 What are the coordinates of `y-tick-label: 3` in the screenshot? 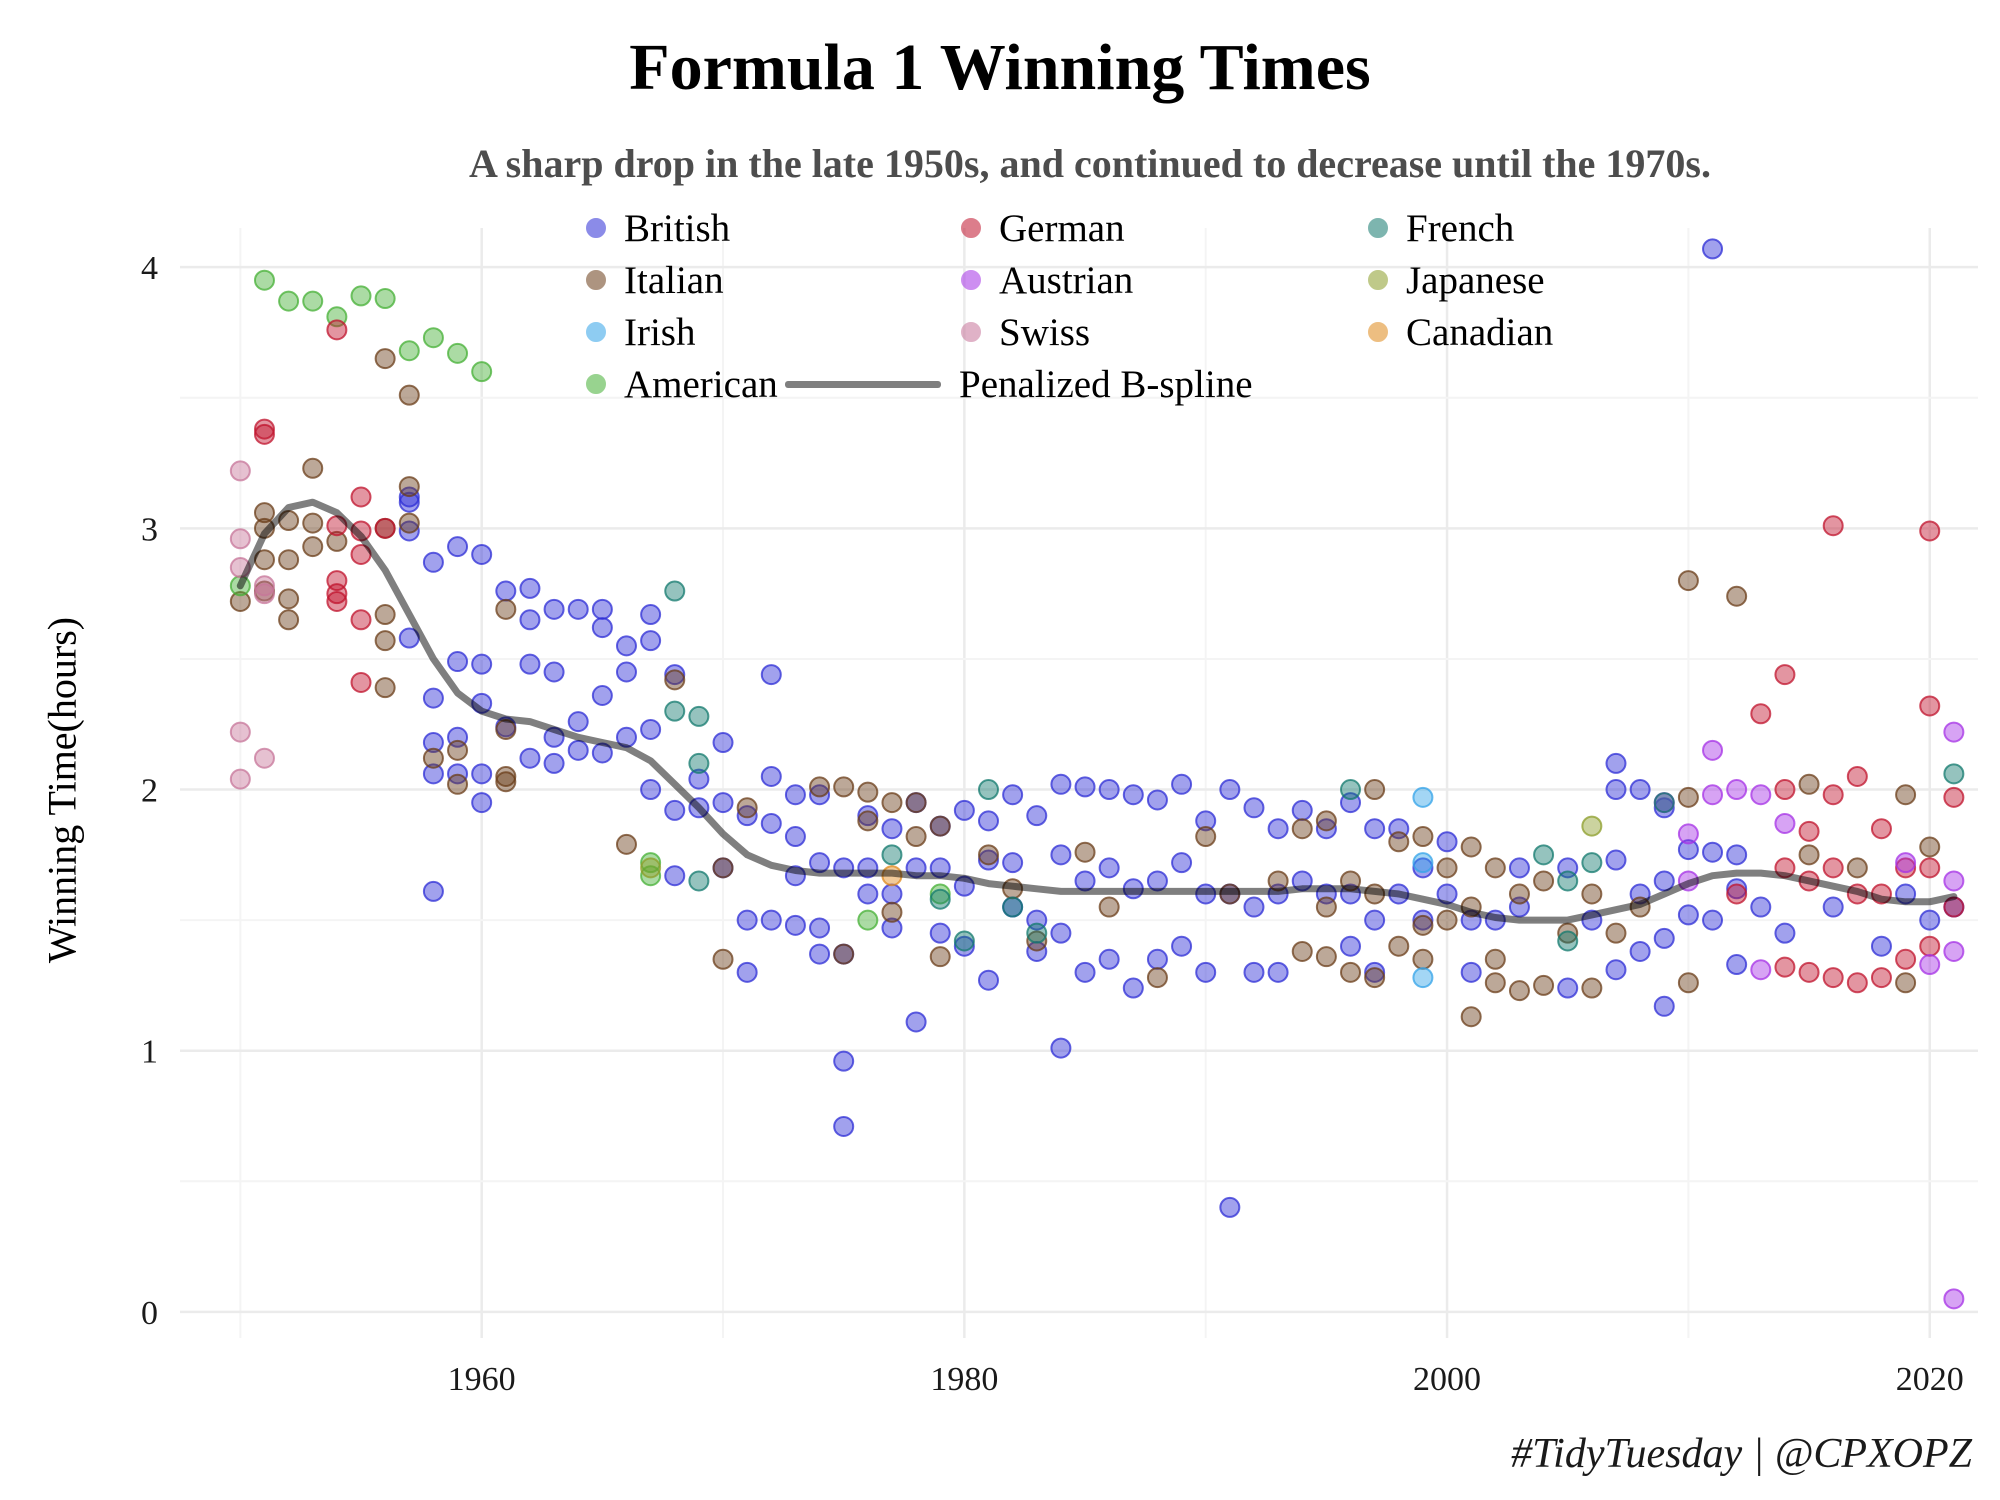 It's located at (149, 529).